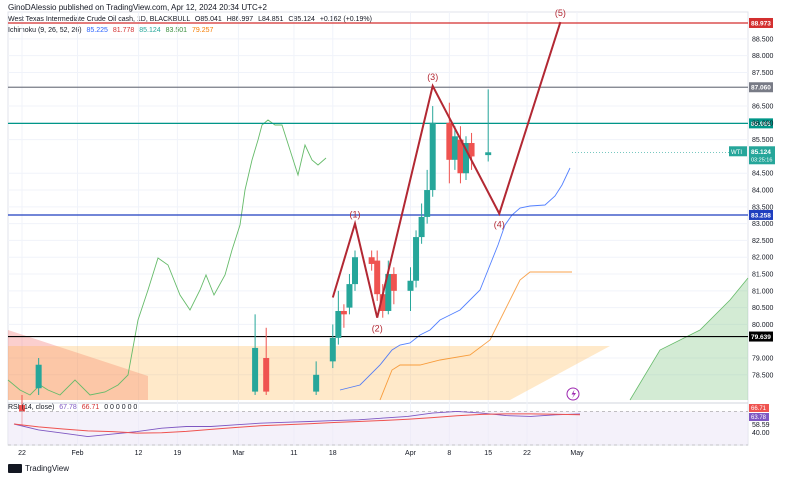  Describe the element at coordinates (240, 19) in the screenshot. I see `high-value: H86.997` at that location.